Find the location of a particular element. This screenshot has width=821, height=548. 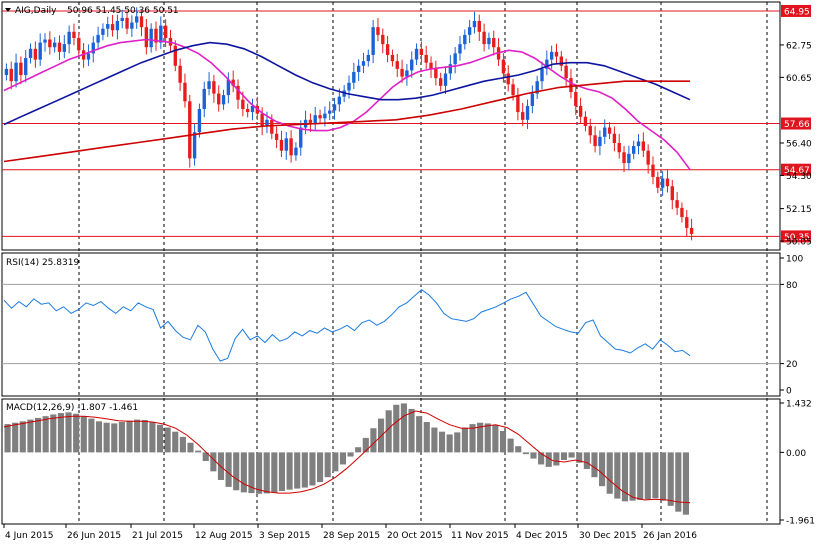

rsi-tick-label: 0 is located at coordinates (789, 392).